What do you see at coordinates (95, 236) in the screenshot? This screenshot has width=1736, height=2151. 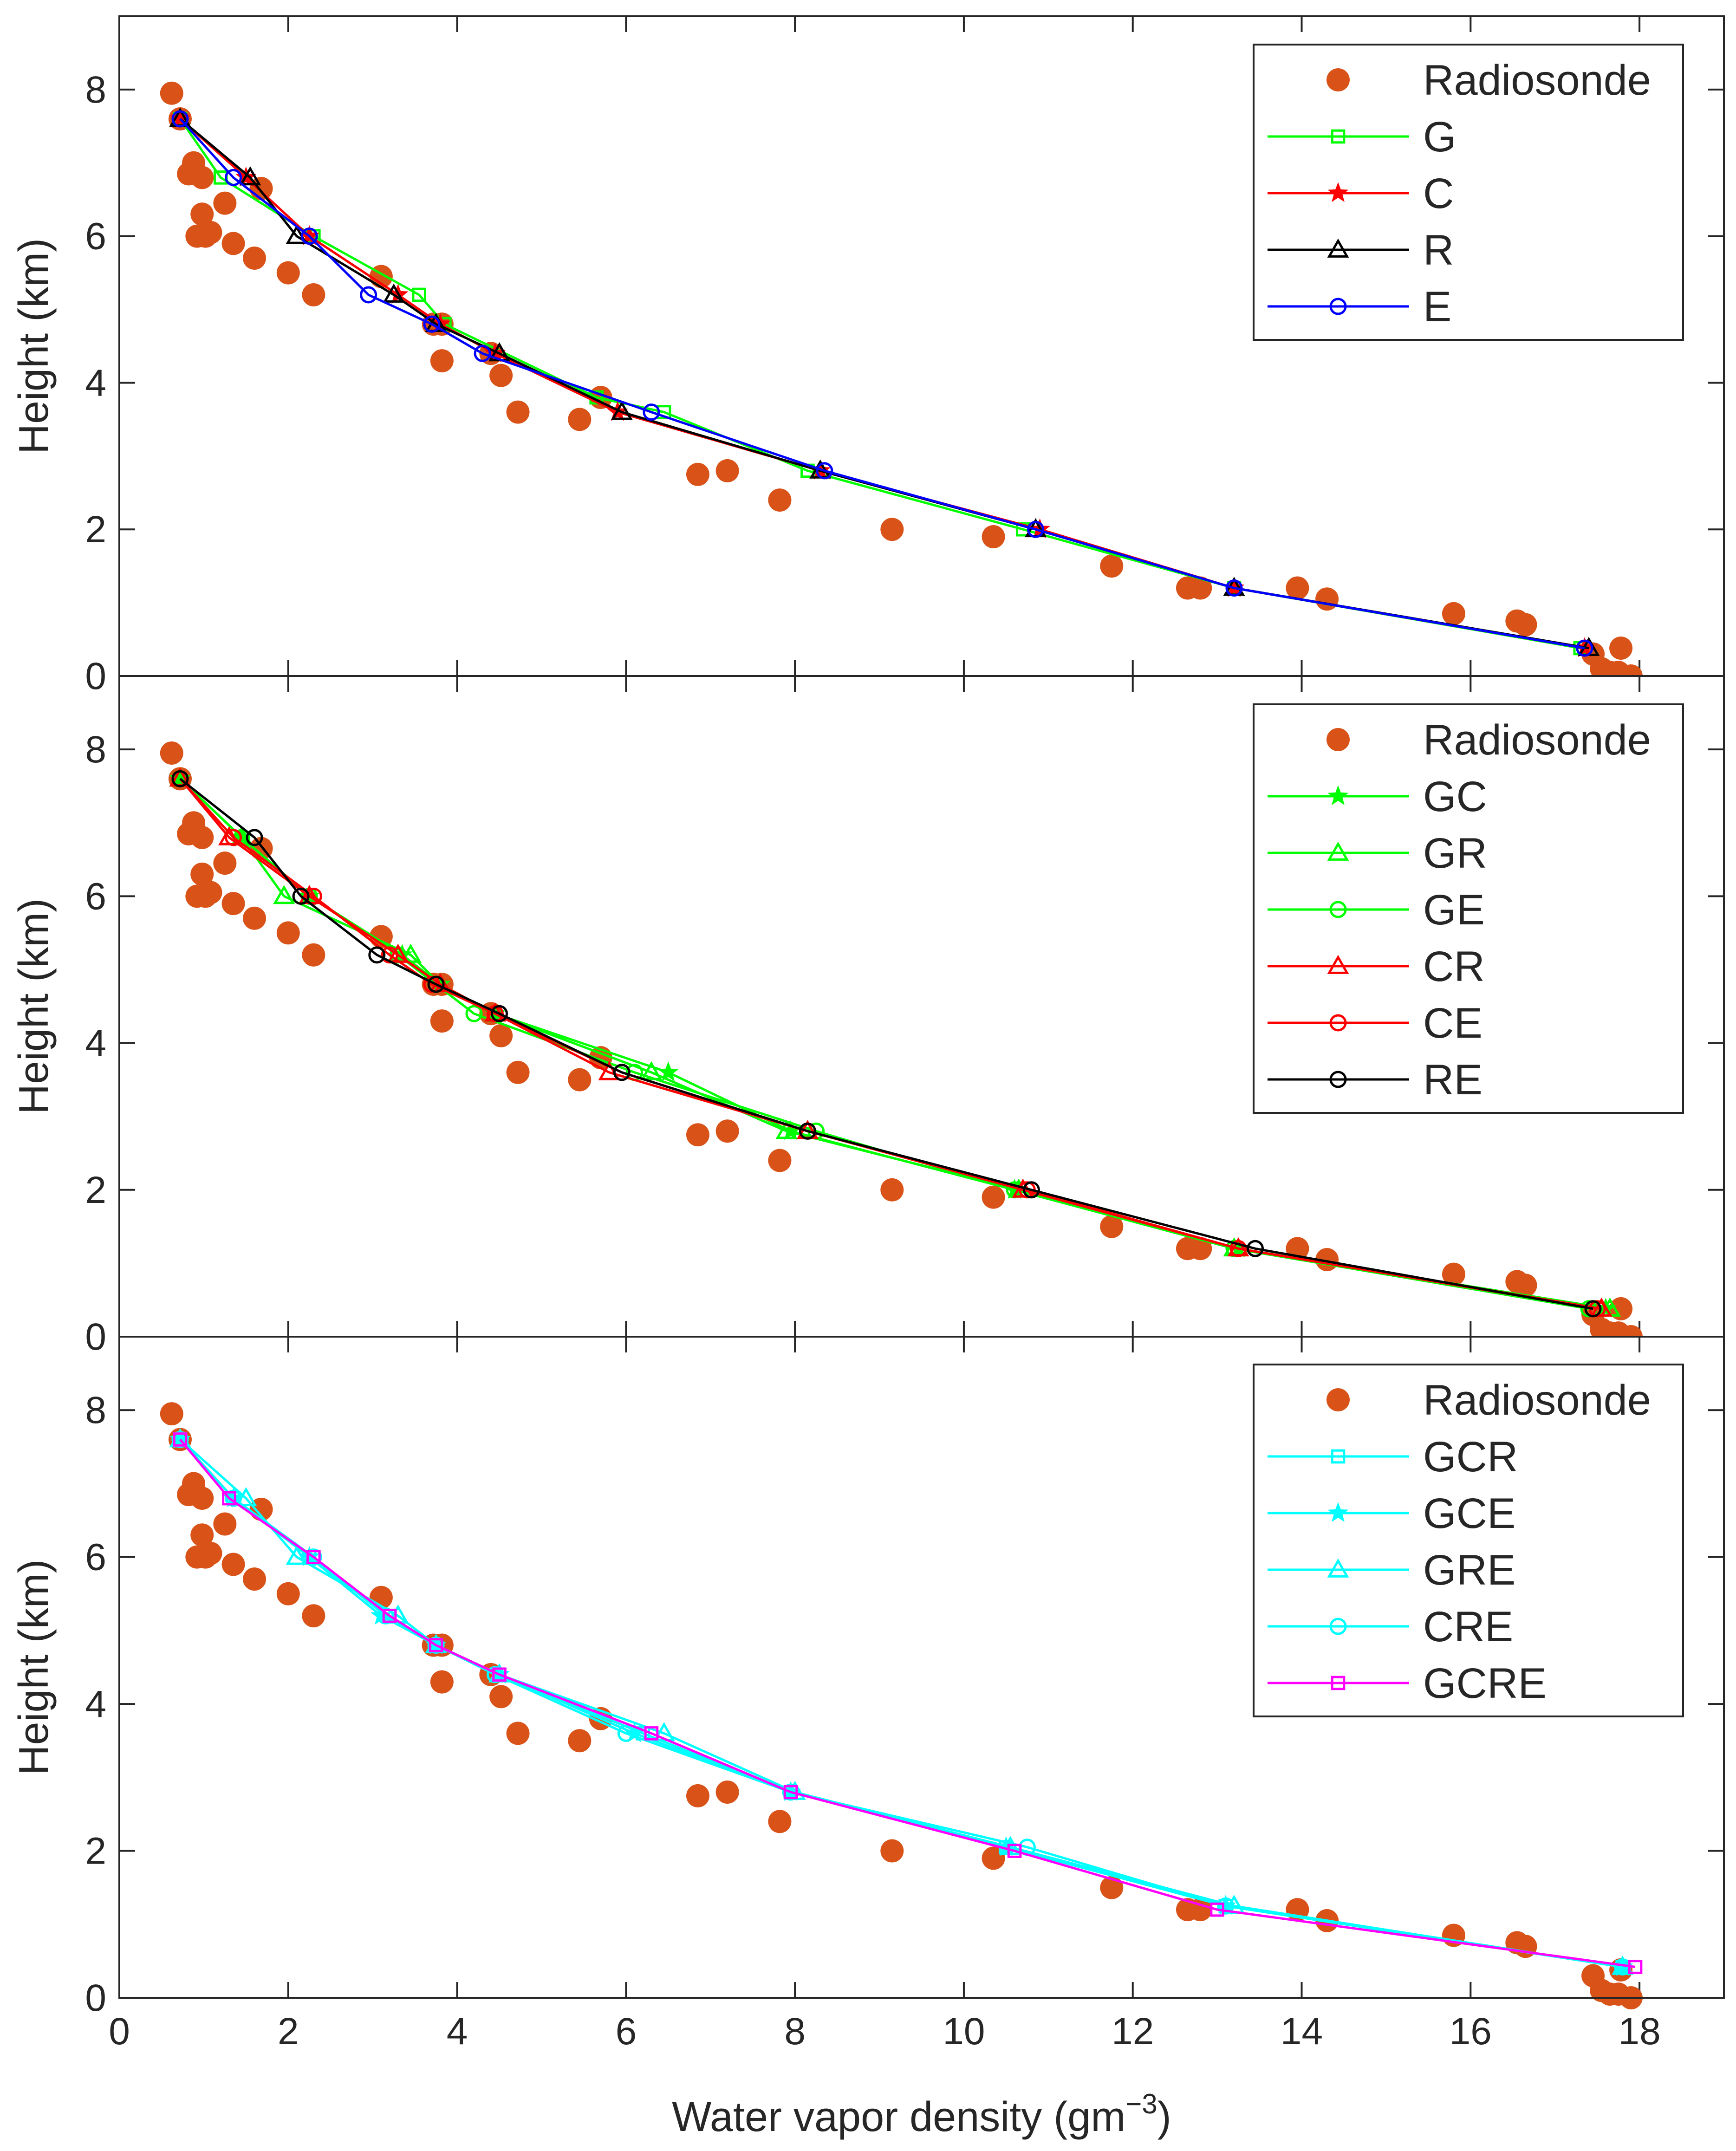 I see `y-tick-label: 6` at bounding box center [95, 236].